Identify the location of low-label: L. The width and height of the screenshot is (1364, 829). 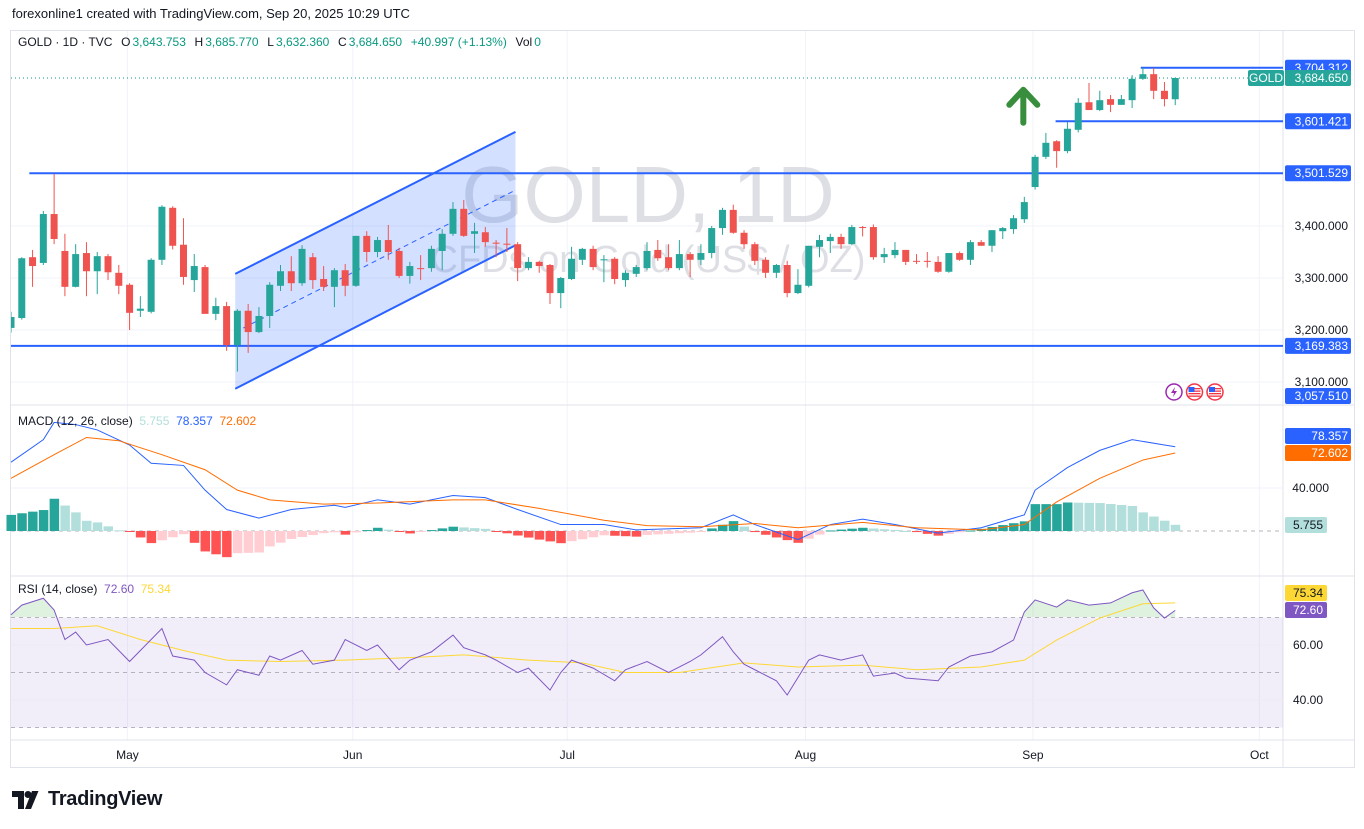
(270, 42).